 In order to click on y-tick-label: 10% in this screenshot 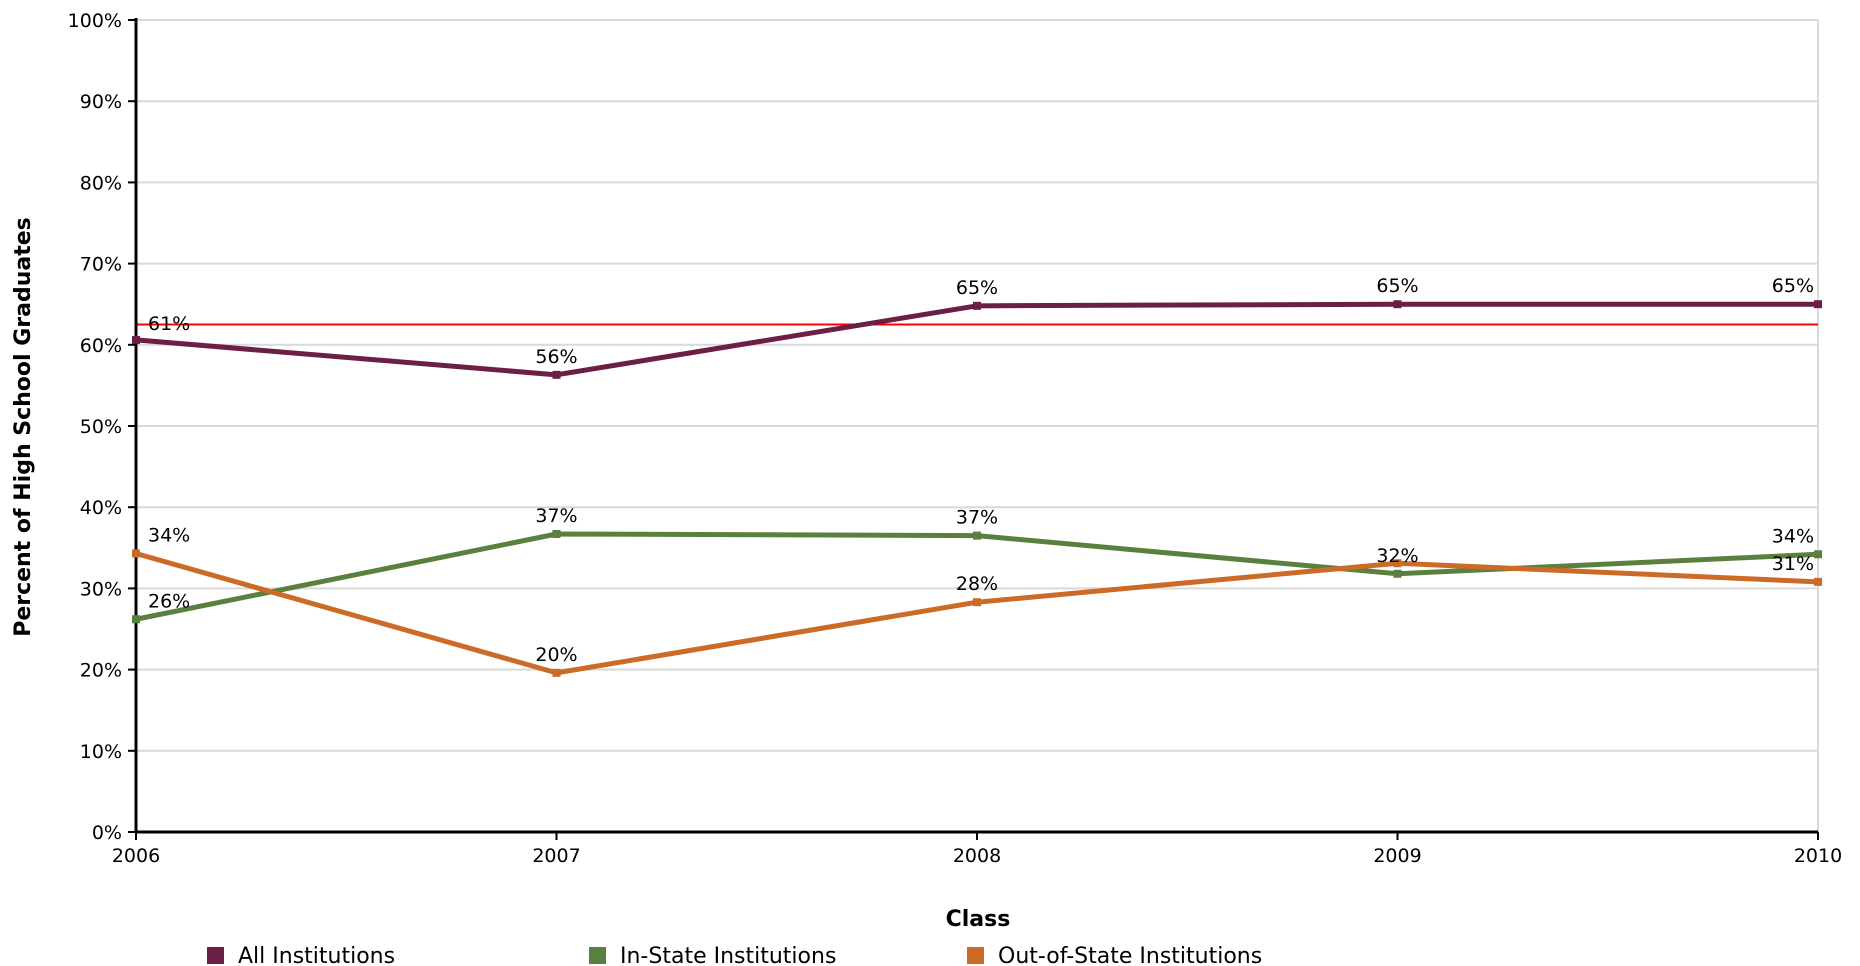, I will do `click(101, 752)`.